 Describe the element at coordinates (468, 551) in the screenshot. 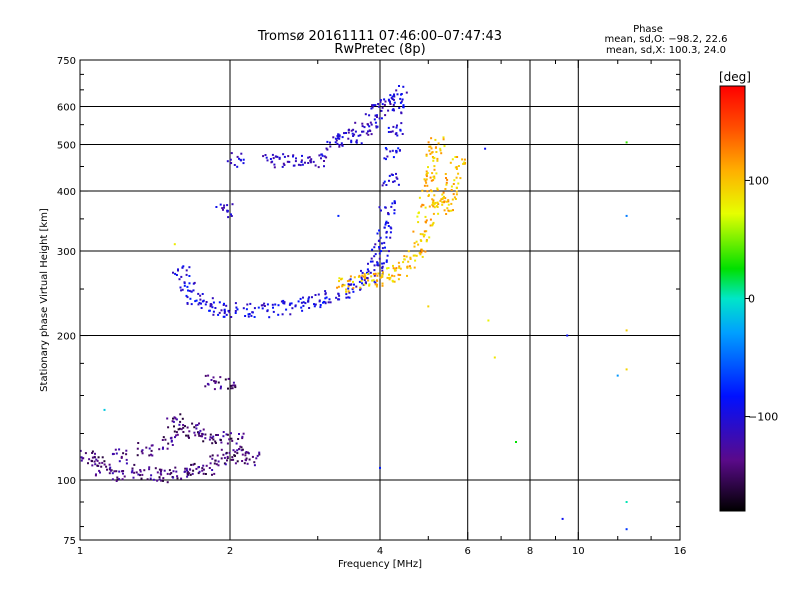

I see `x-tick-label: 6` at that location.